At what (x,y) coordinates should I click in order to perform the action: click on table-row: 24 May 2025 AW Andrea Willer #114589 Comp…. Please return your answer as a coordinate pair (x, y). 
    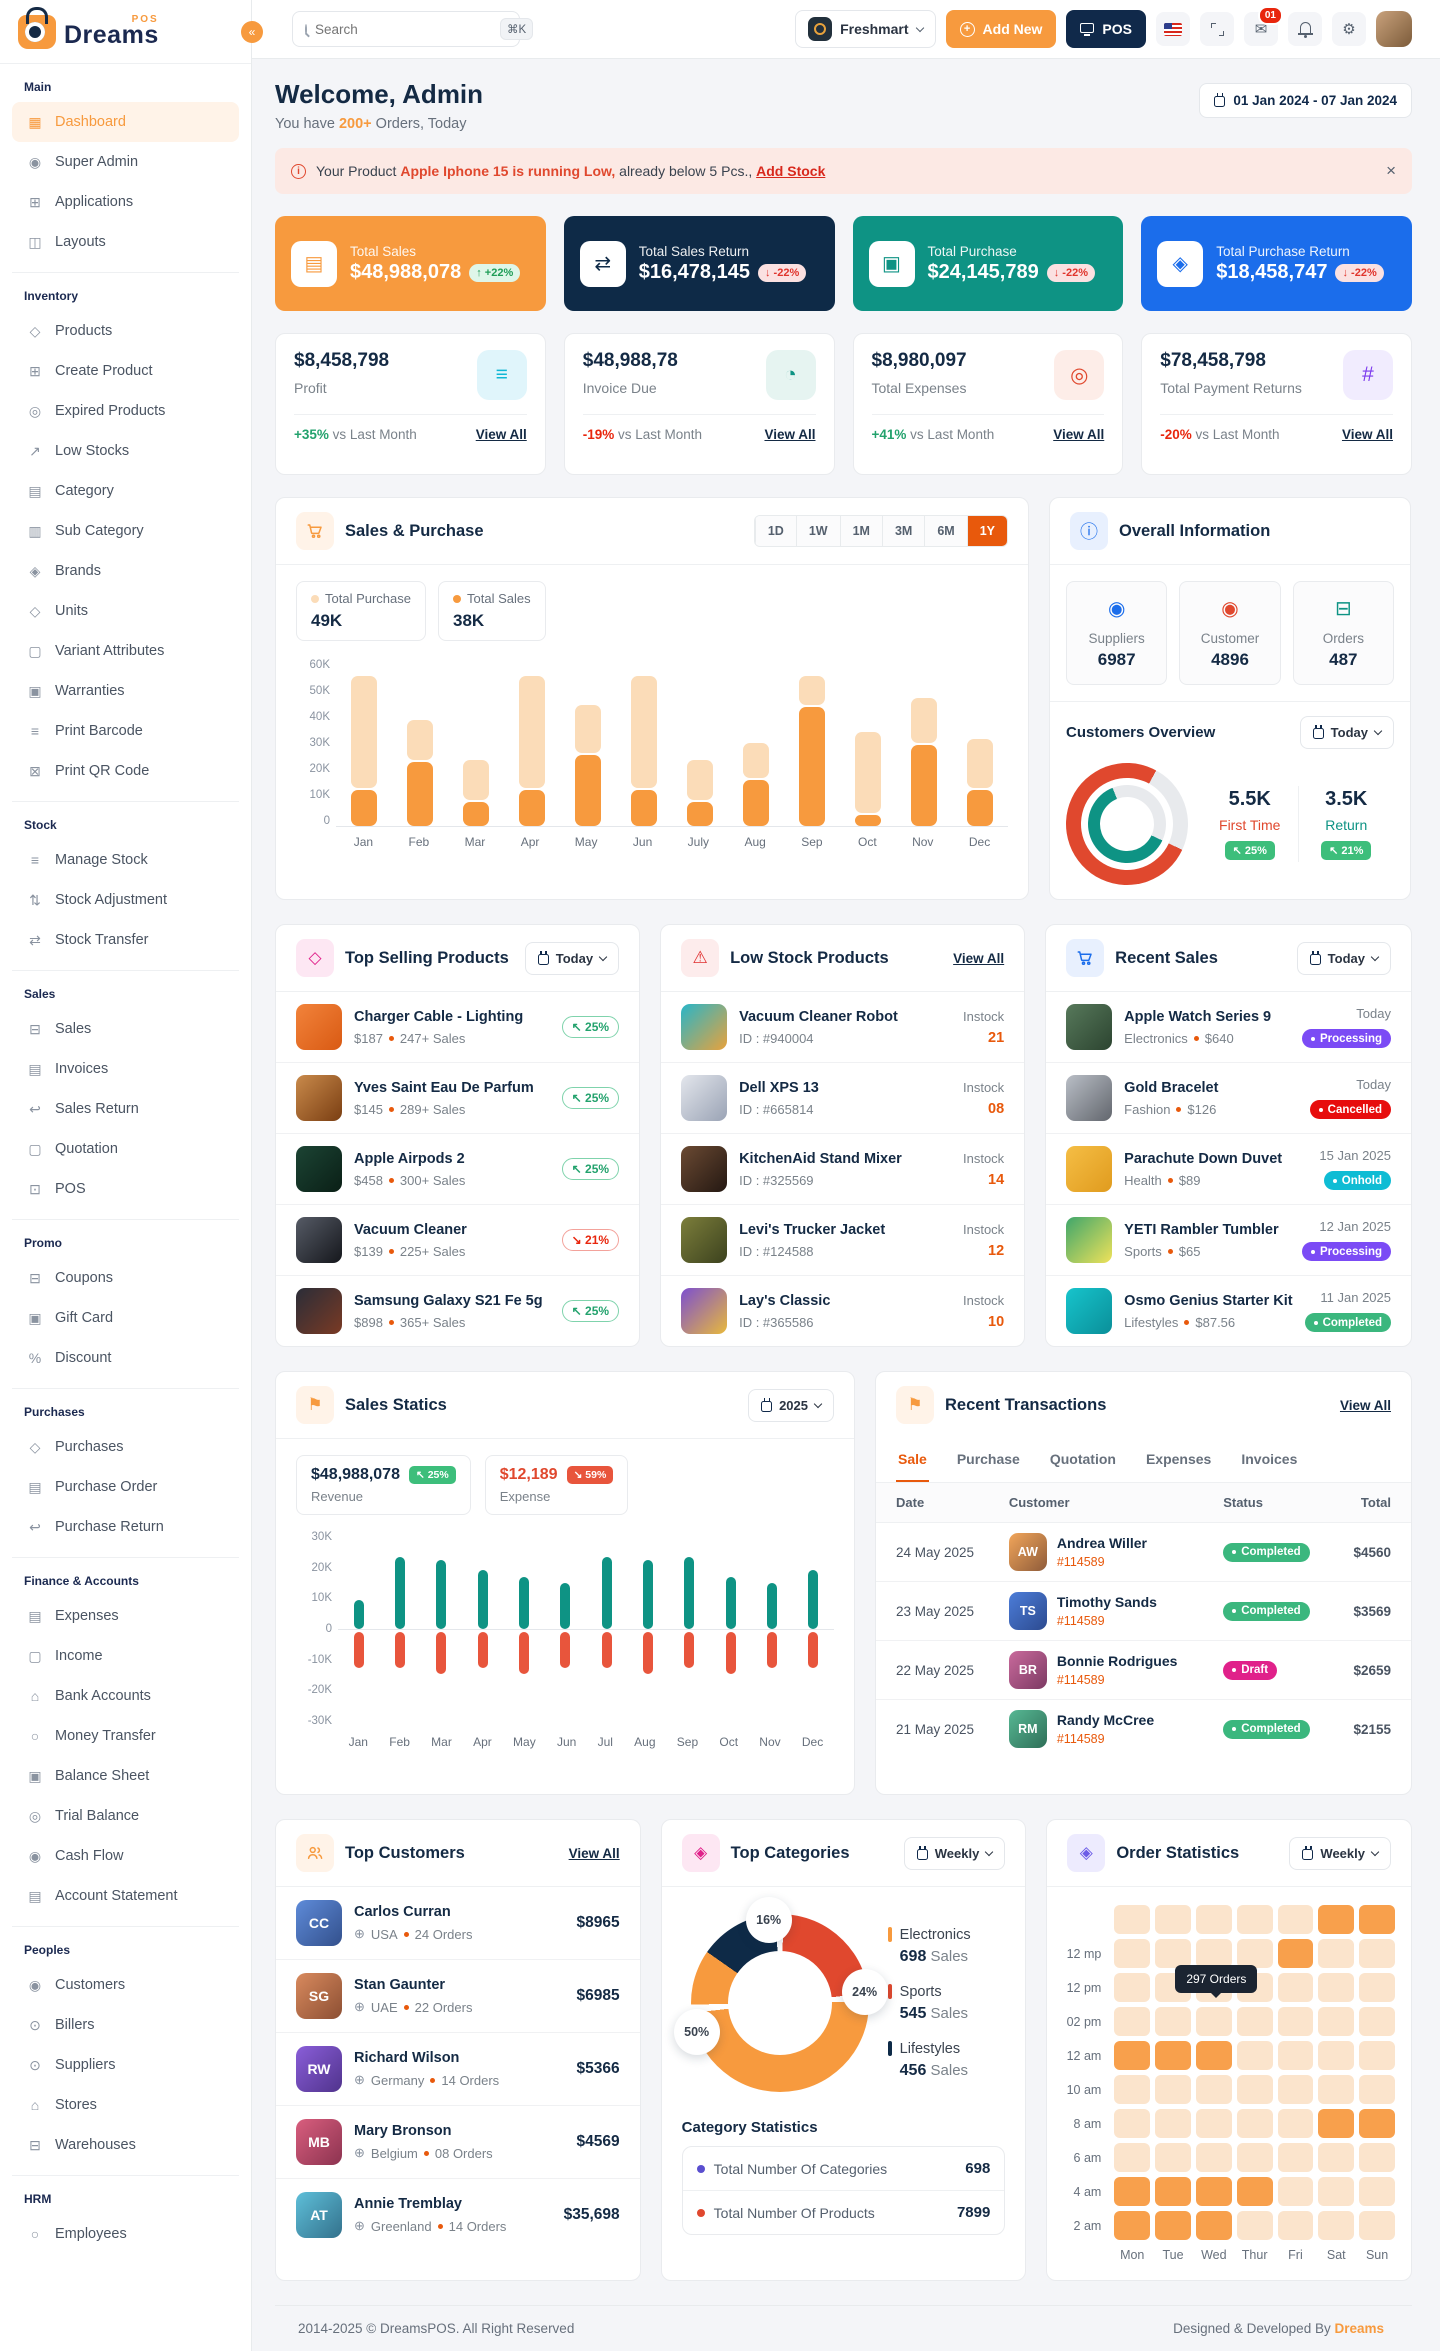
    Looking at the image, I should click on (1143, 1552).